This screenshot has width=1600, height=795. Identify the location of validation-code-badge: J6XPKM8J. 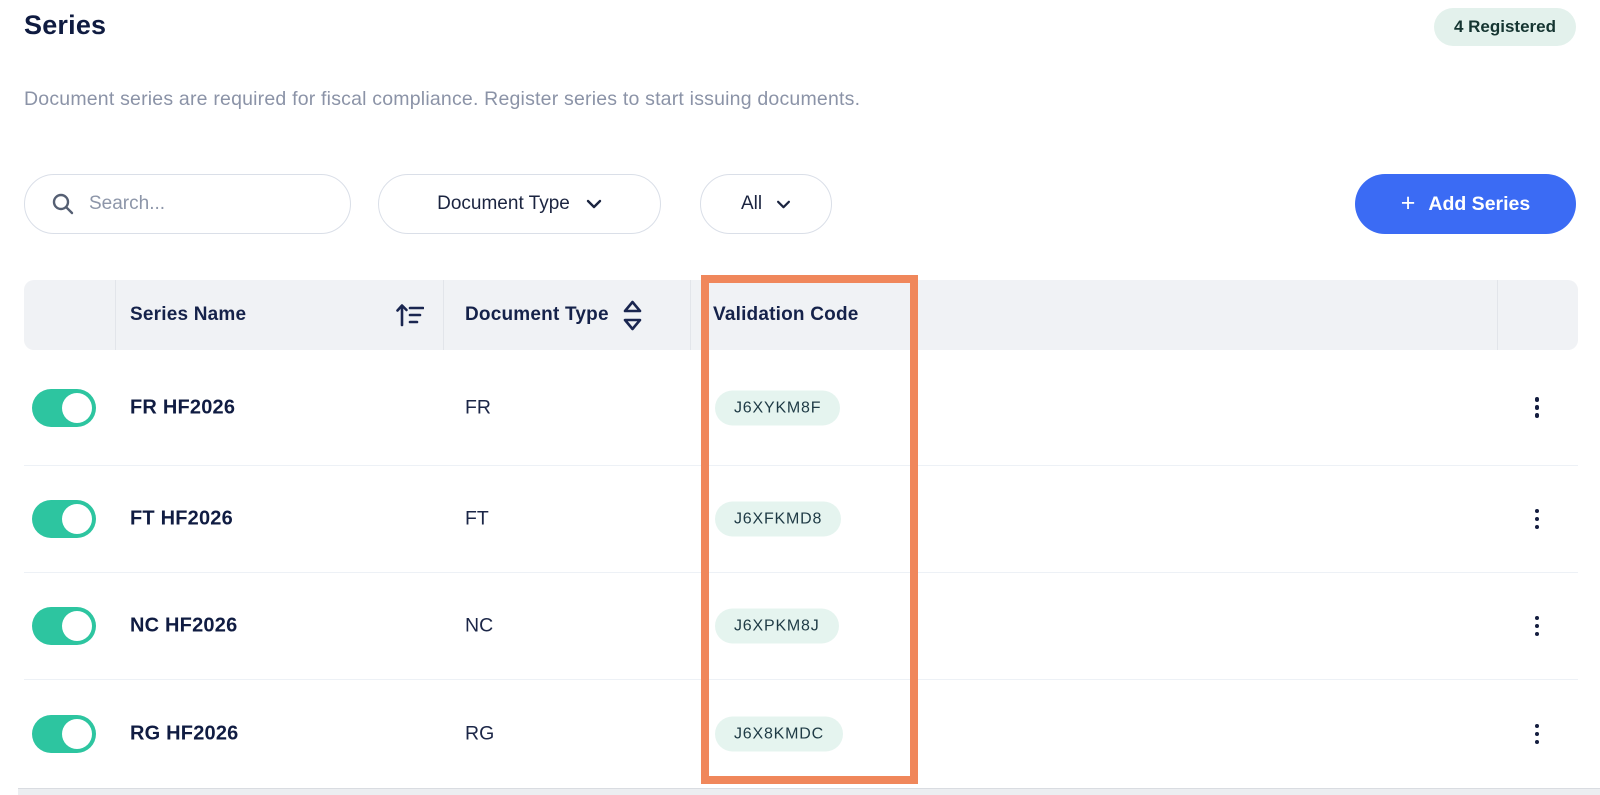
(777, 626).